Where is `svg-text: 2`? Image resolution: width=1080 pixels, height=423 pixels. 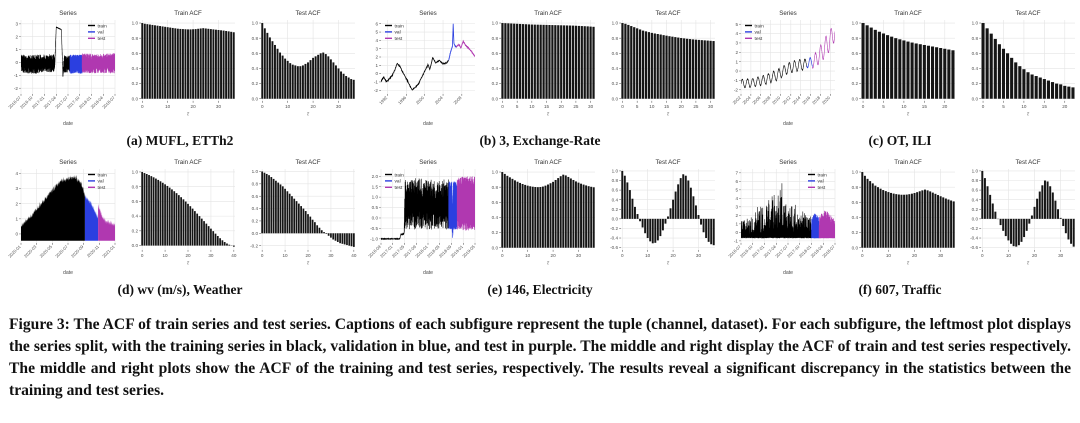 svg-text: 2 is located at coordinates (736, 52).